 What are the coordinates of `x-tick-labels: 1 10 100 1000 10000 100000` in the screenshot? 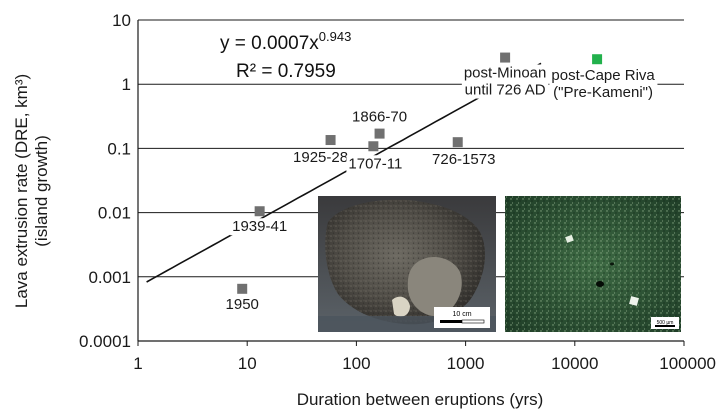 It's located at (424, 363).